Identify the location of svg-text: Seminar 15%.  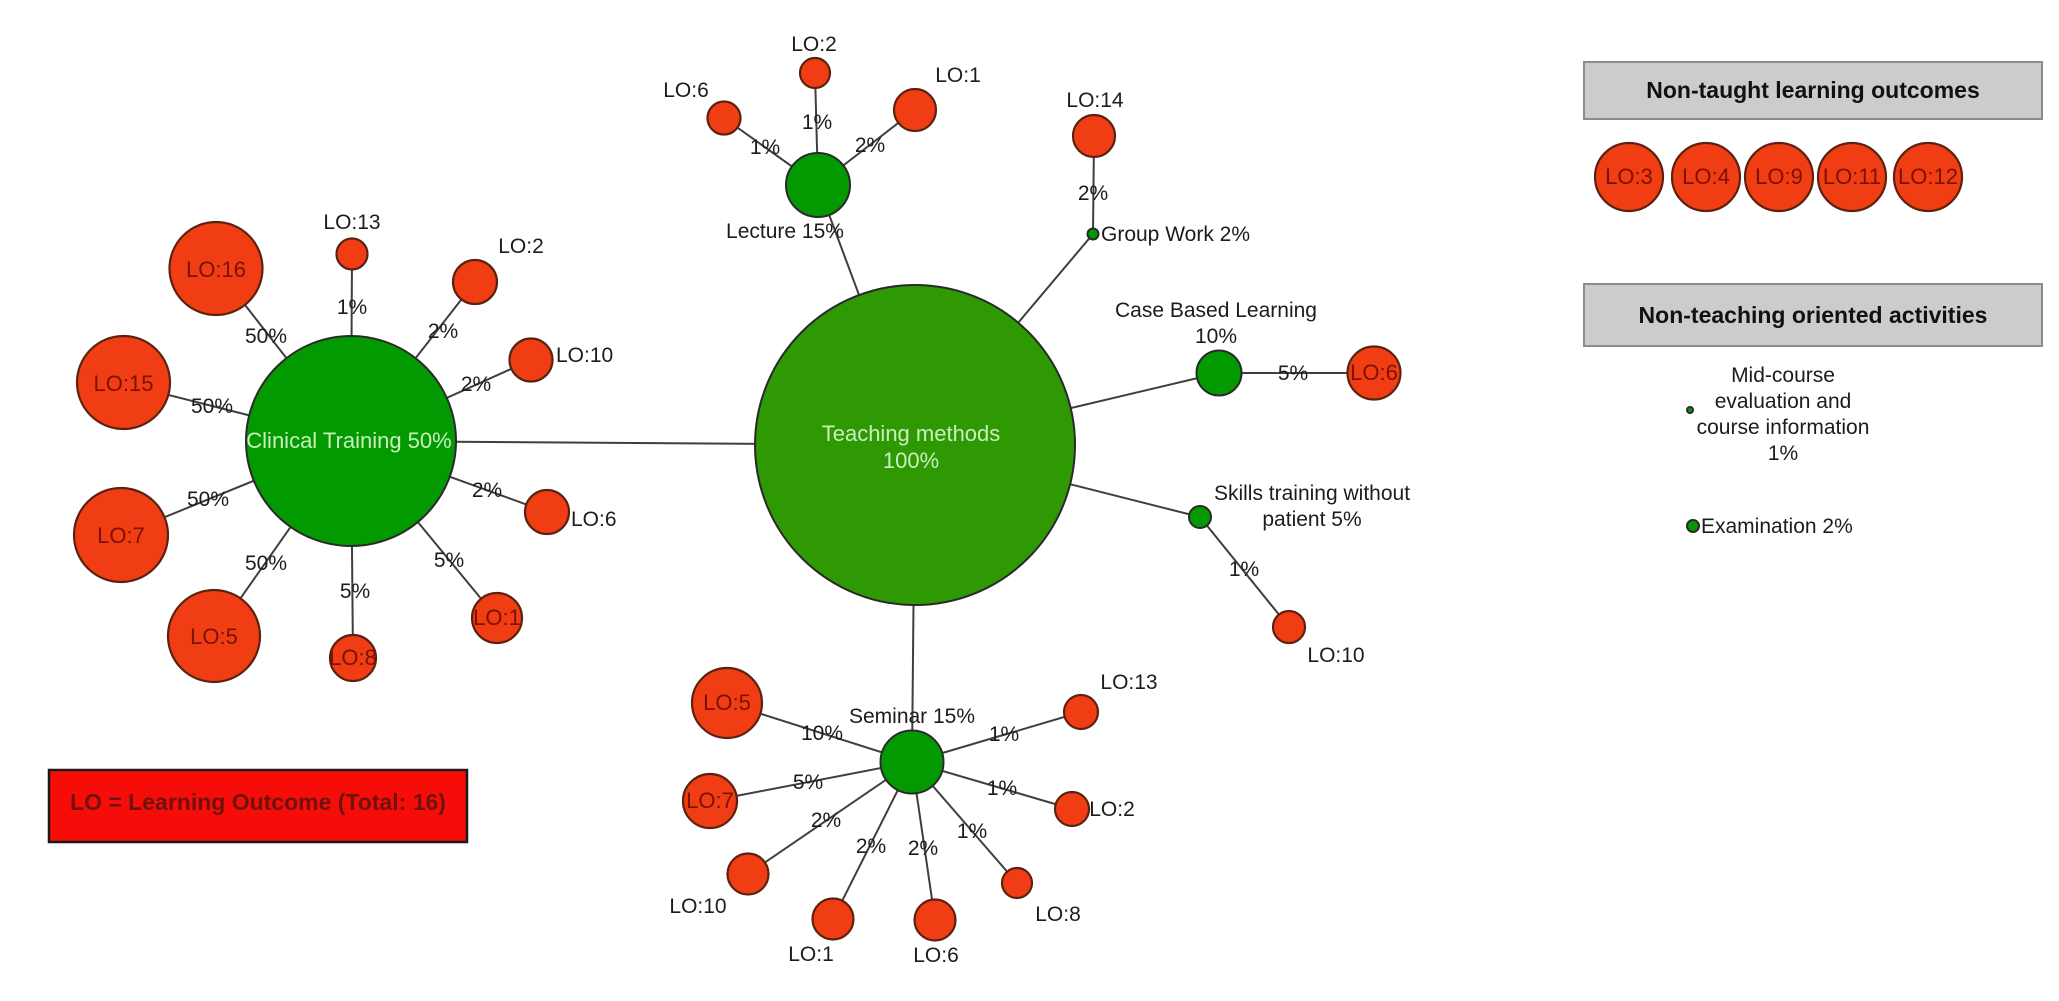
(912, 716).